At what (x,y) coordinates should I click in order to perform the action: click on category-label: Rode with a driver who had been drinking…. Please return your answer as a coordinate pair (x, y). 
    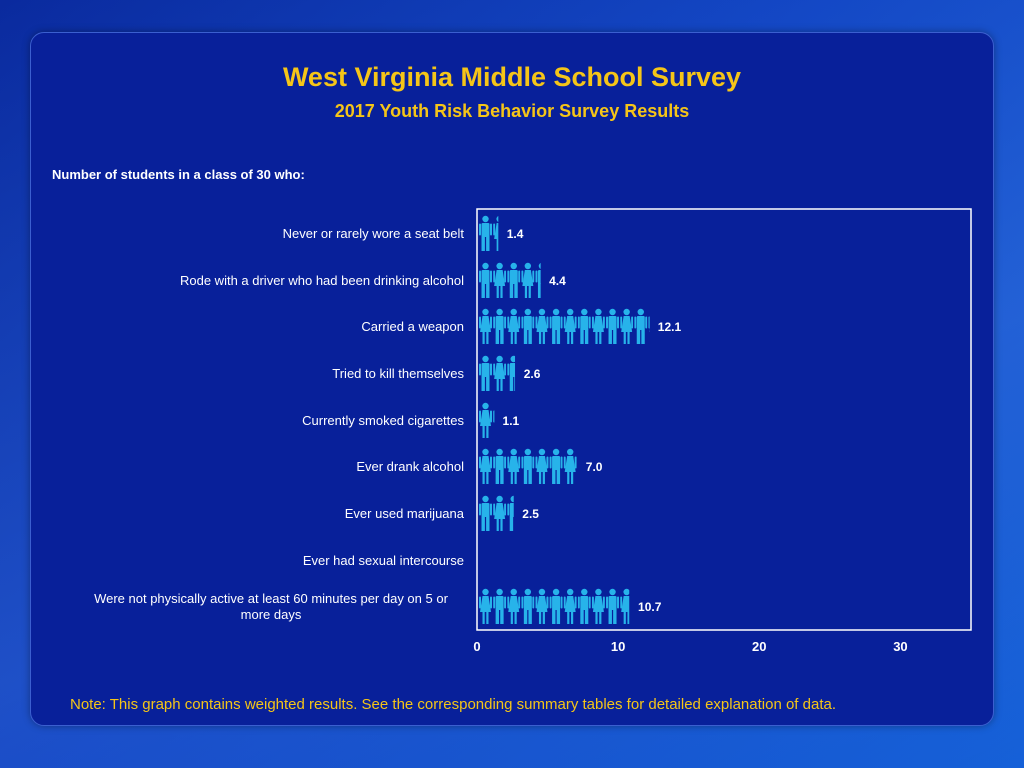
    Looking at the image, I should click on (322, 280).